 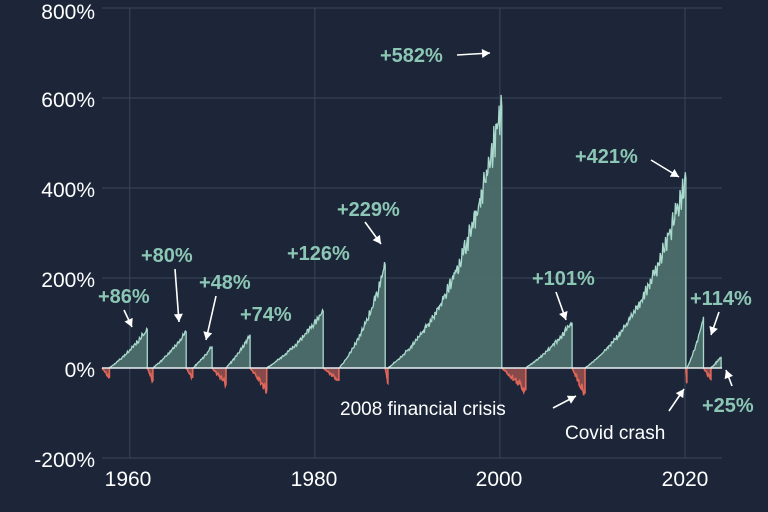 I want to click on bull-label-2022: +114%, so click(x=721, y=299).